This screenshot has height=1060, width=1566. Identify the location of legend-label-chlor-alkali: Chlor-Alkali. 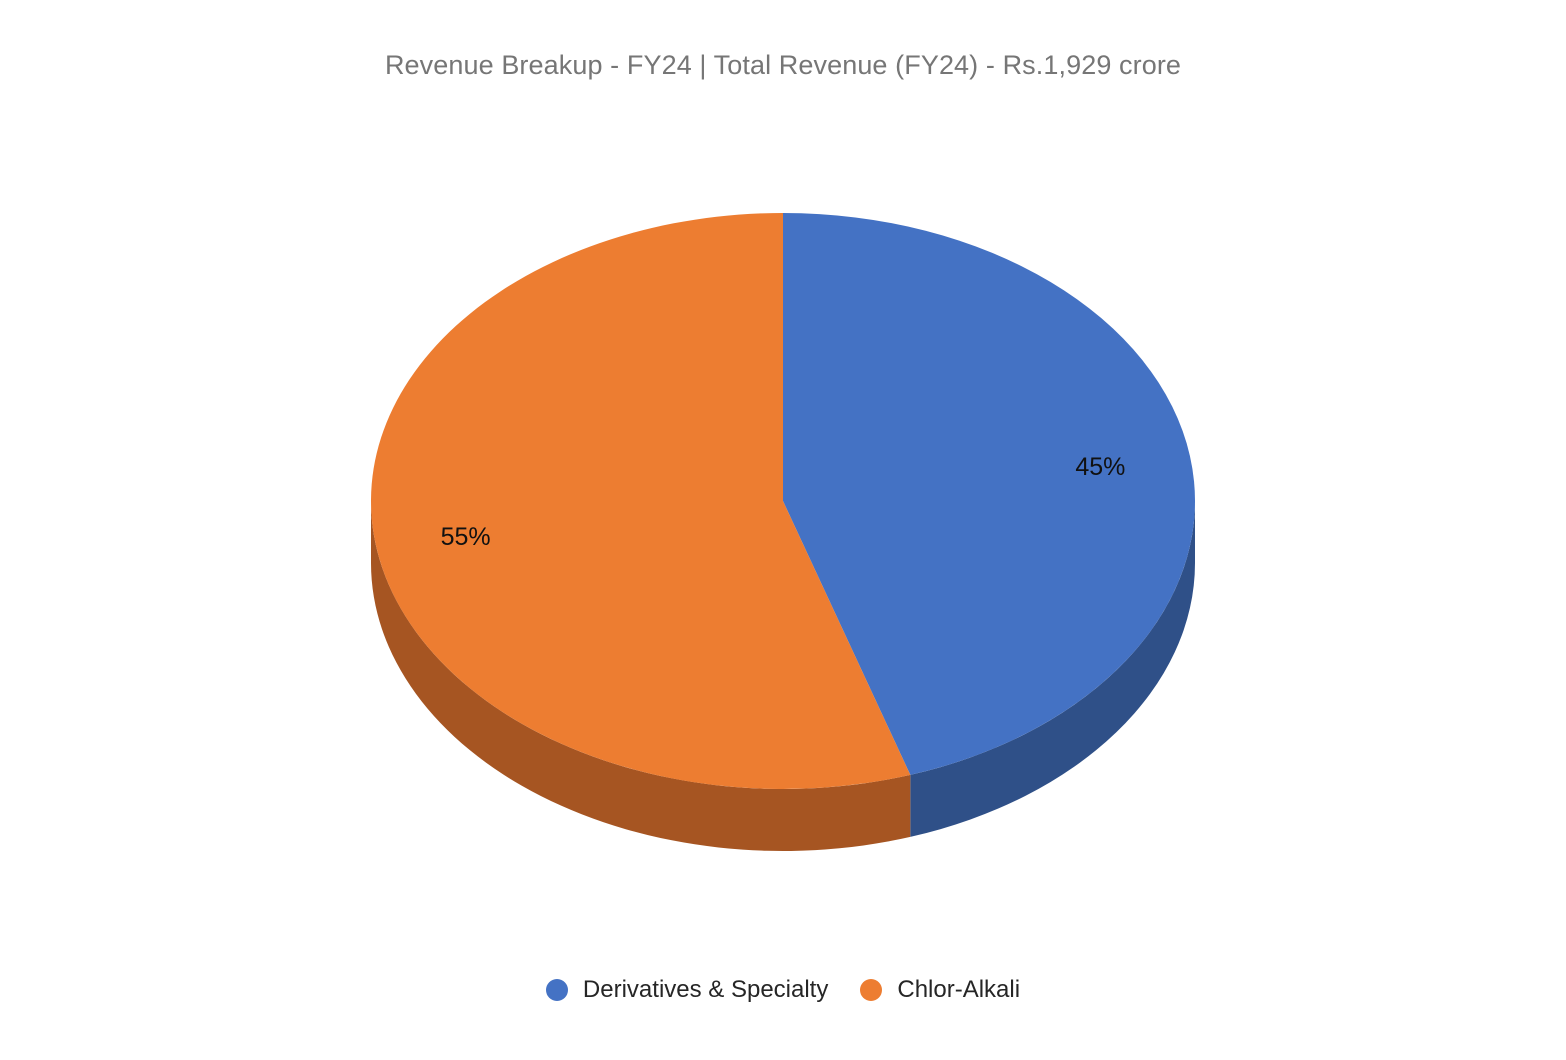
(959, 989).